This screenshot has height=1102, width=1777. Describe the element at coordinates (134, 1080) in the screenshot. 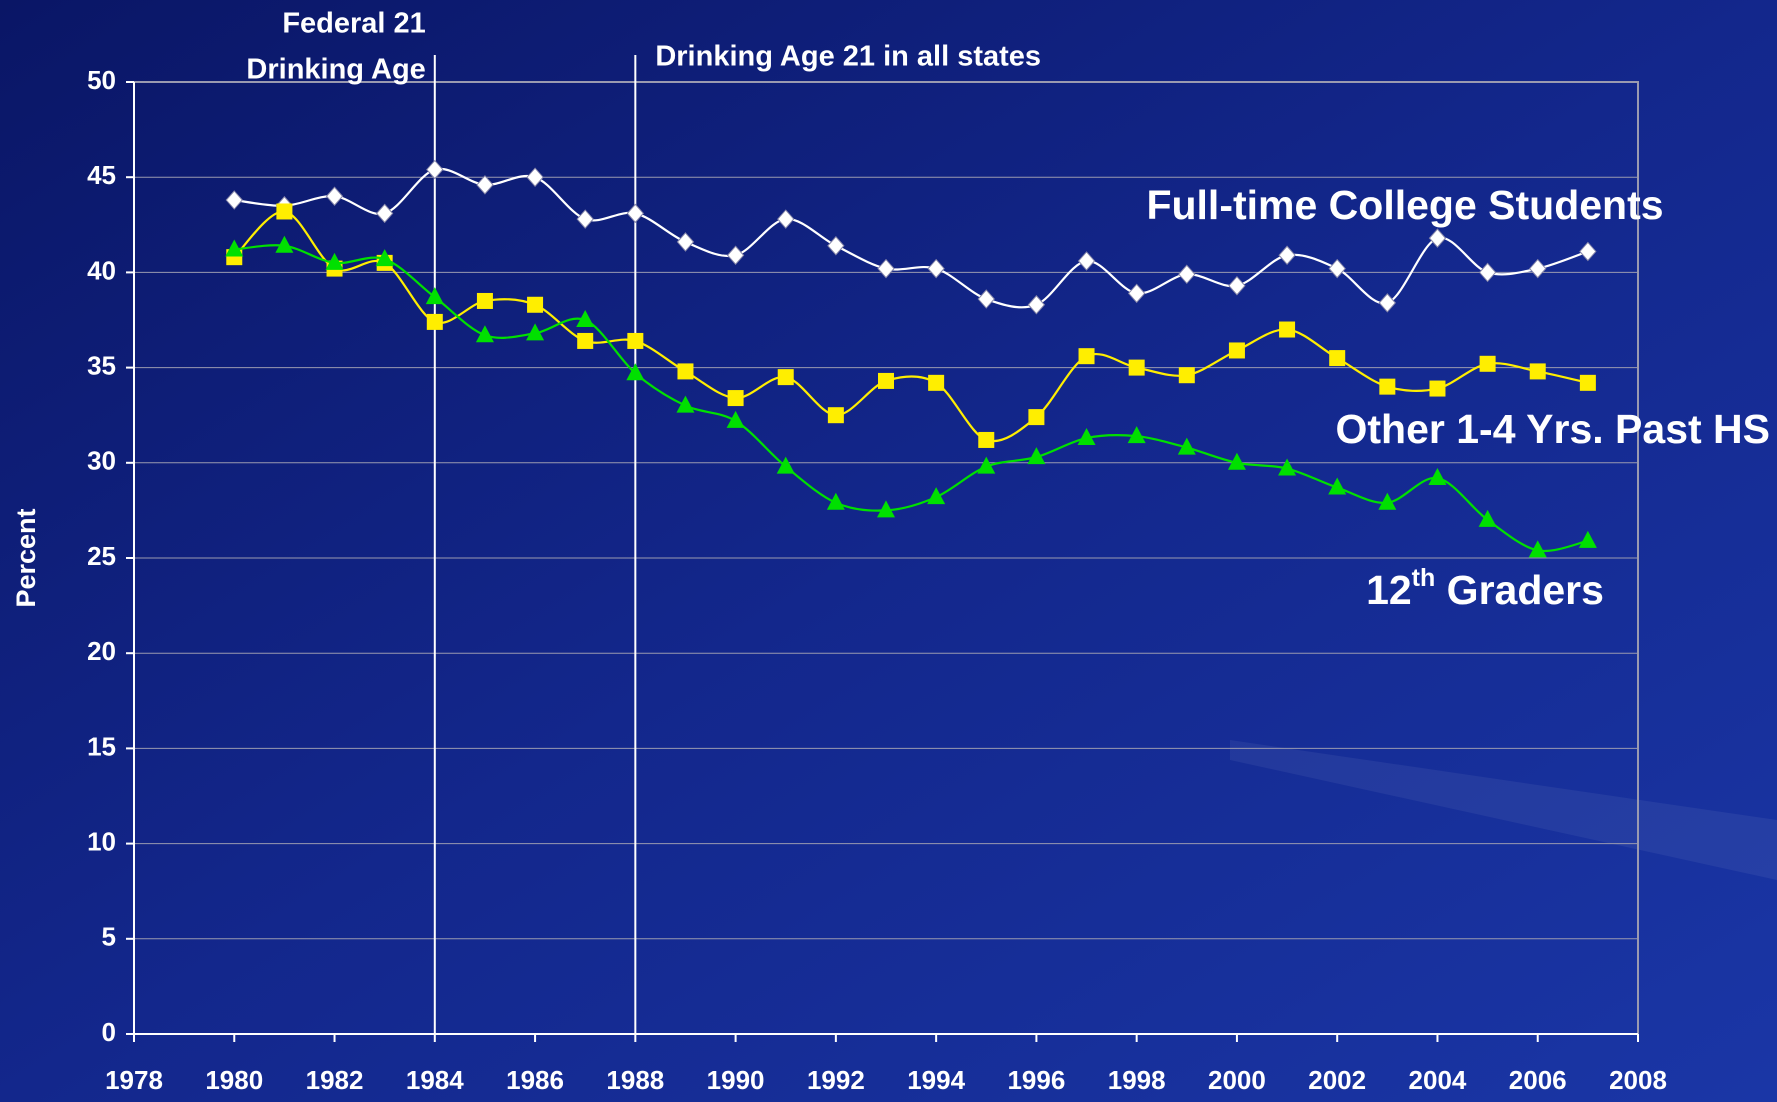

I see `x-tick-label: 1978` at that location.